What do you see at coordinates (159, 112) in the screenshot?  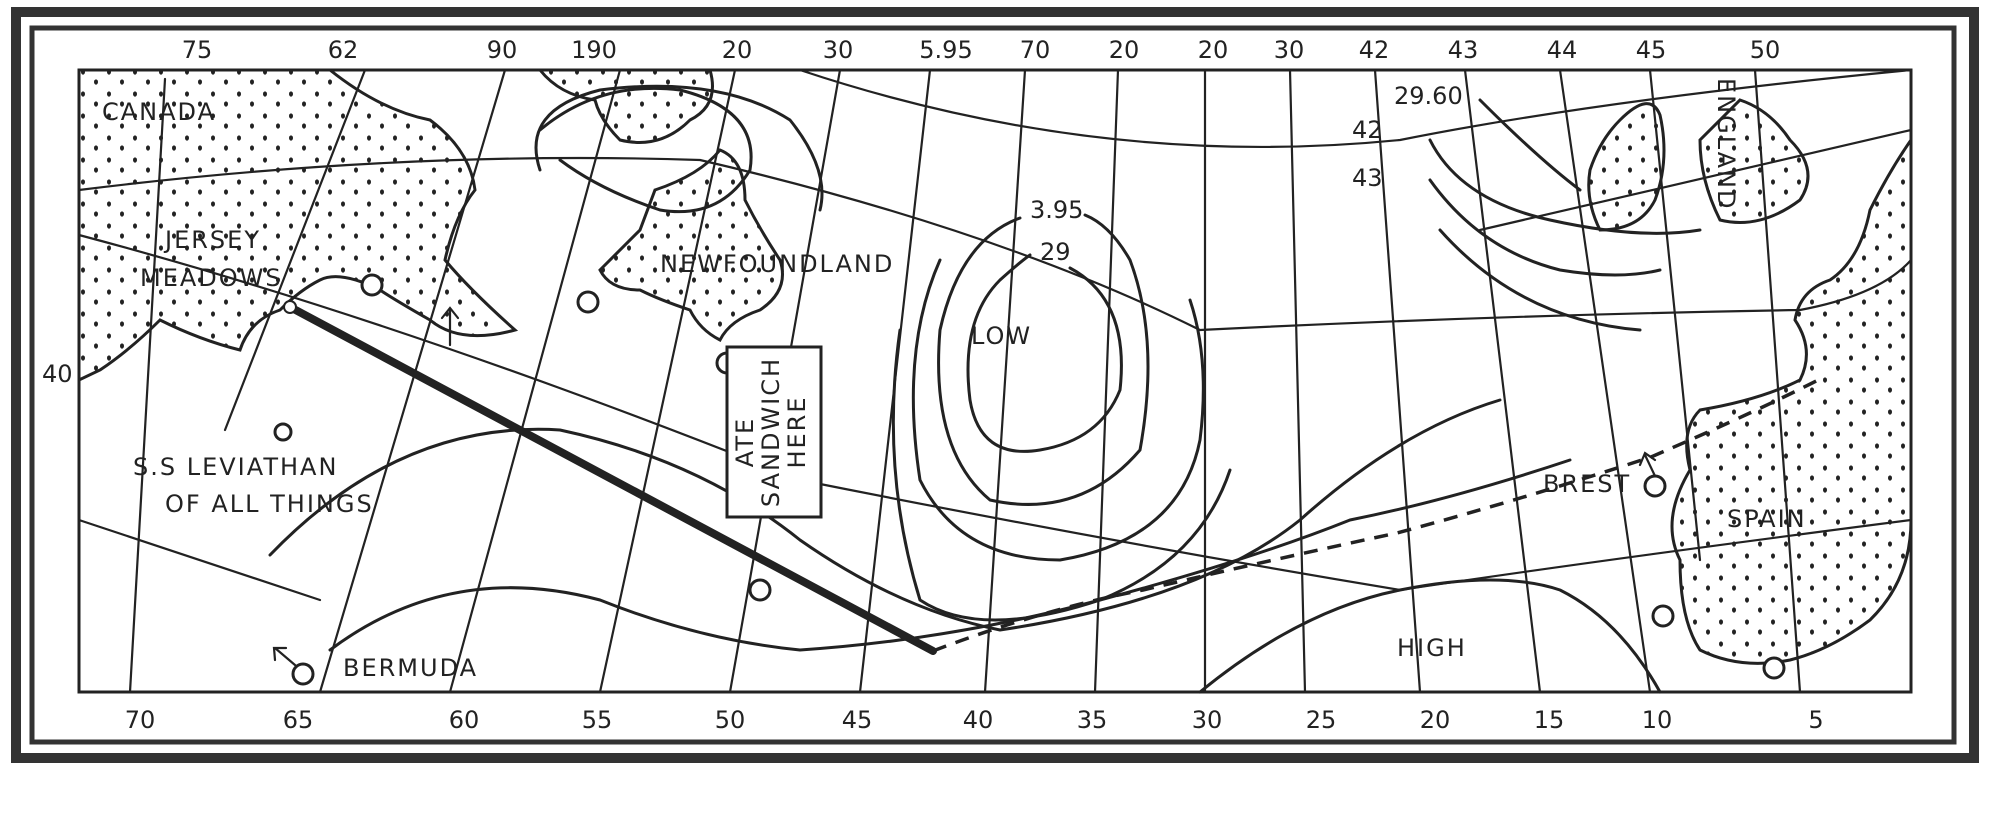 I see `label-canada: CANADA` at bounding box center [159, 112].